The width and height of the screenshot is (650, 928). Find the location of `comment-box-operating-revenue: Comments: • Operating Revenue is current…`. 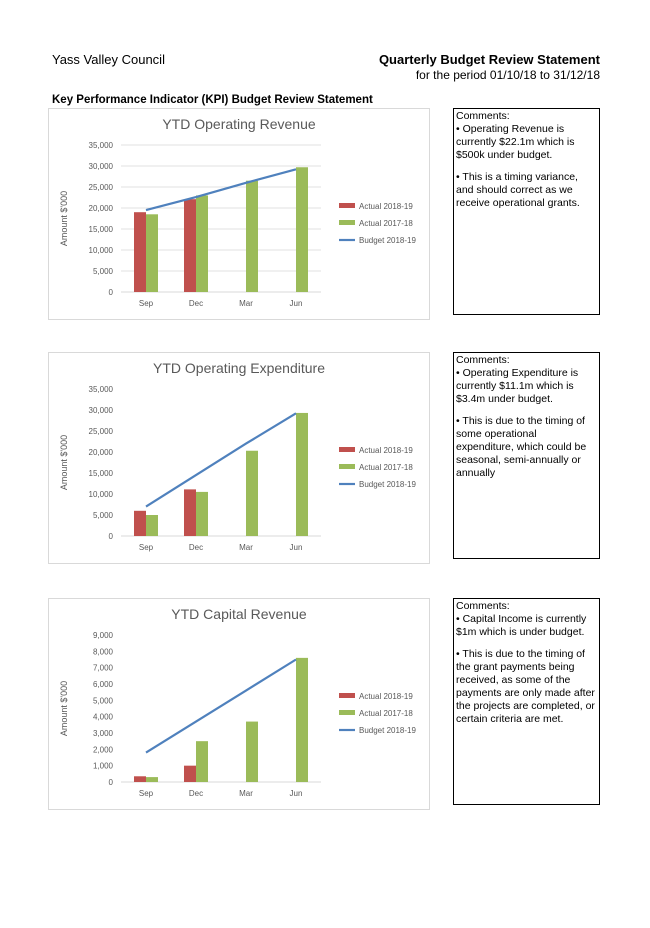

comment-box-operating-revenue: Comments: • Operating Revenue is current… is located at coordinates (526, 211).